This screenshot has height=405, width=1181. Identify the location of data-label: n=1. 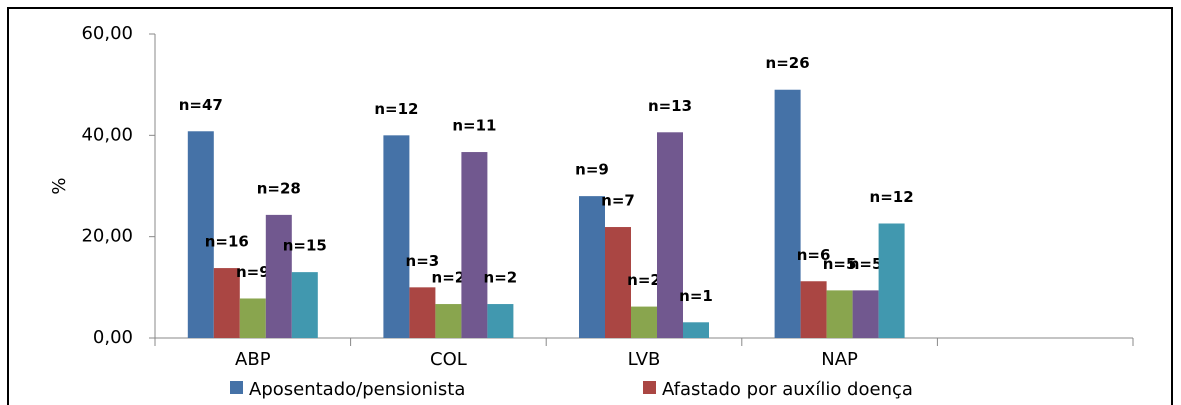
(696, 296).